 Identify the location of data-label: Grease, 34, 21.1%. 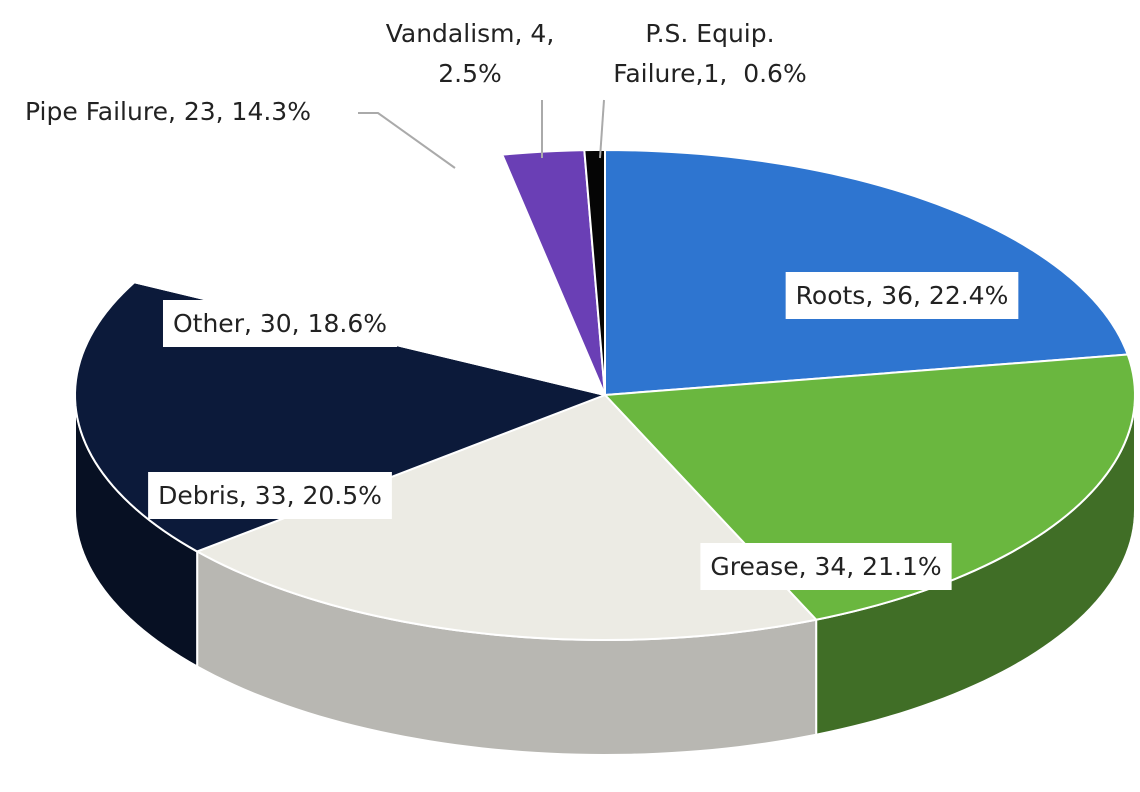
(826, 566).